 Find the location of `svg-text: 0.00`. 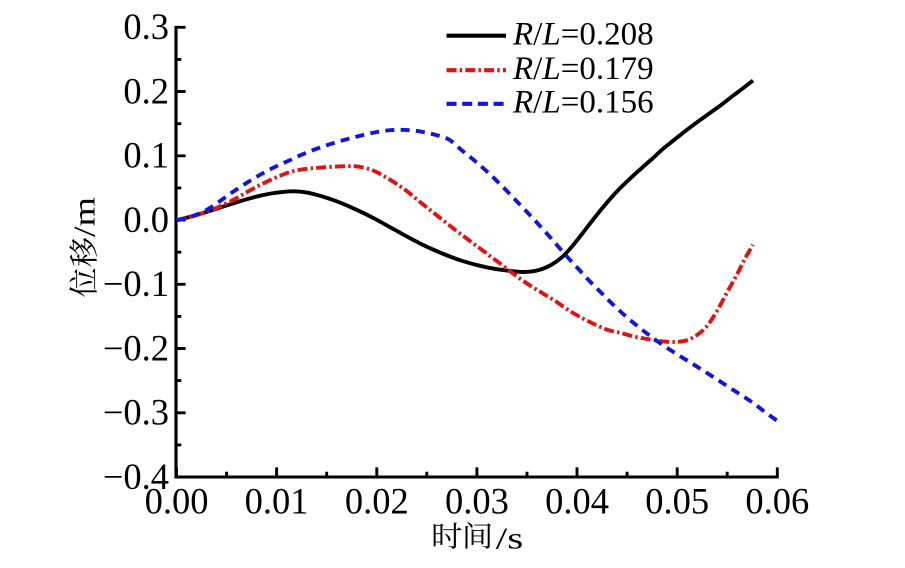

svg-text: 0.00 is located at coordinates (177, 501).